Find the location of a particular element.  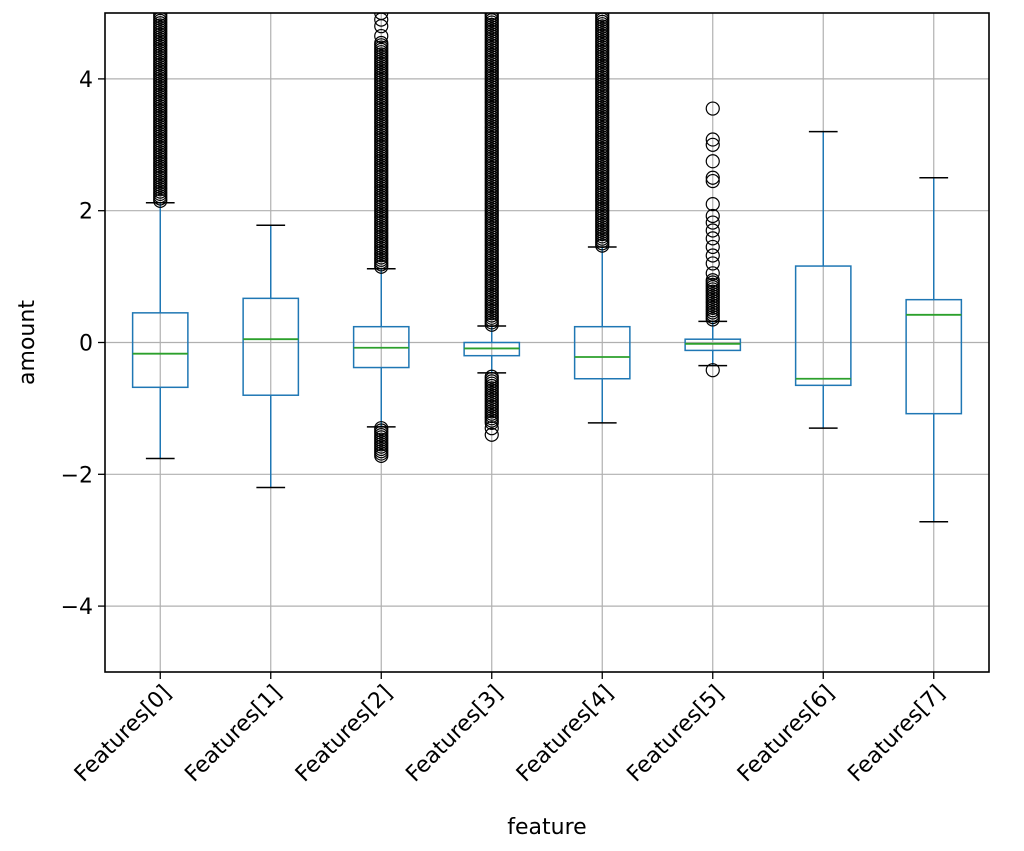

box-Features[7] is located at coordinates (934, 350).